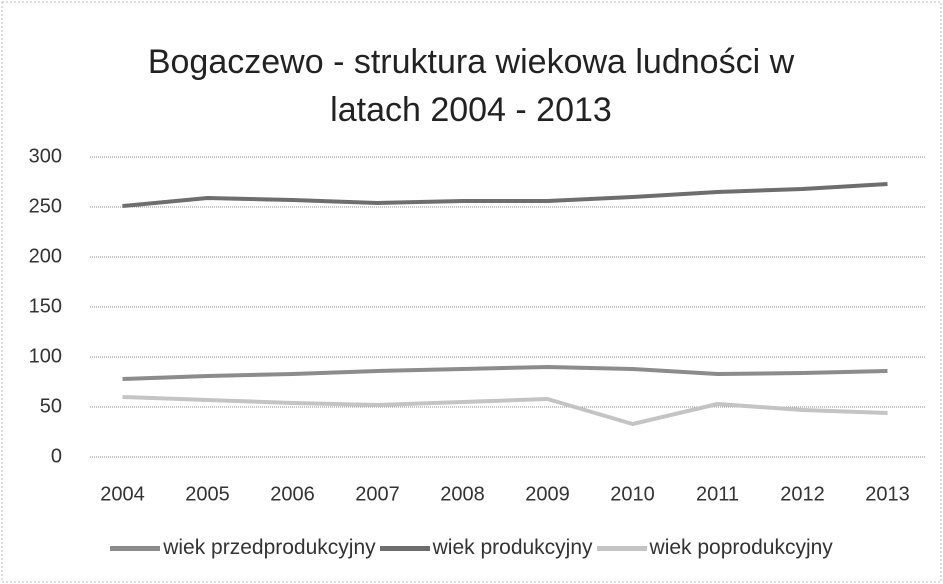  Describe the element at coordinates (122, 494) in the screenshot. I see `x-tick-label: 2004` at that location.